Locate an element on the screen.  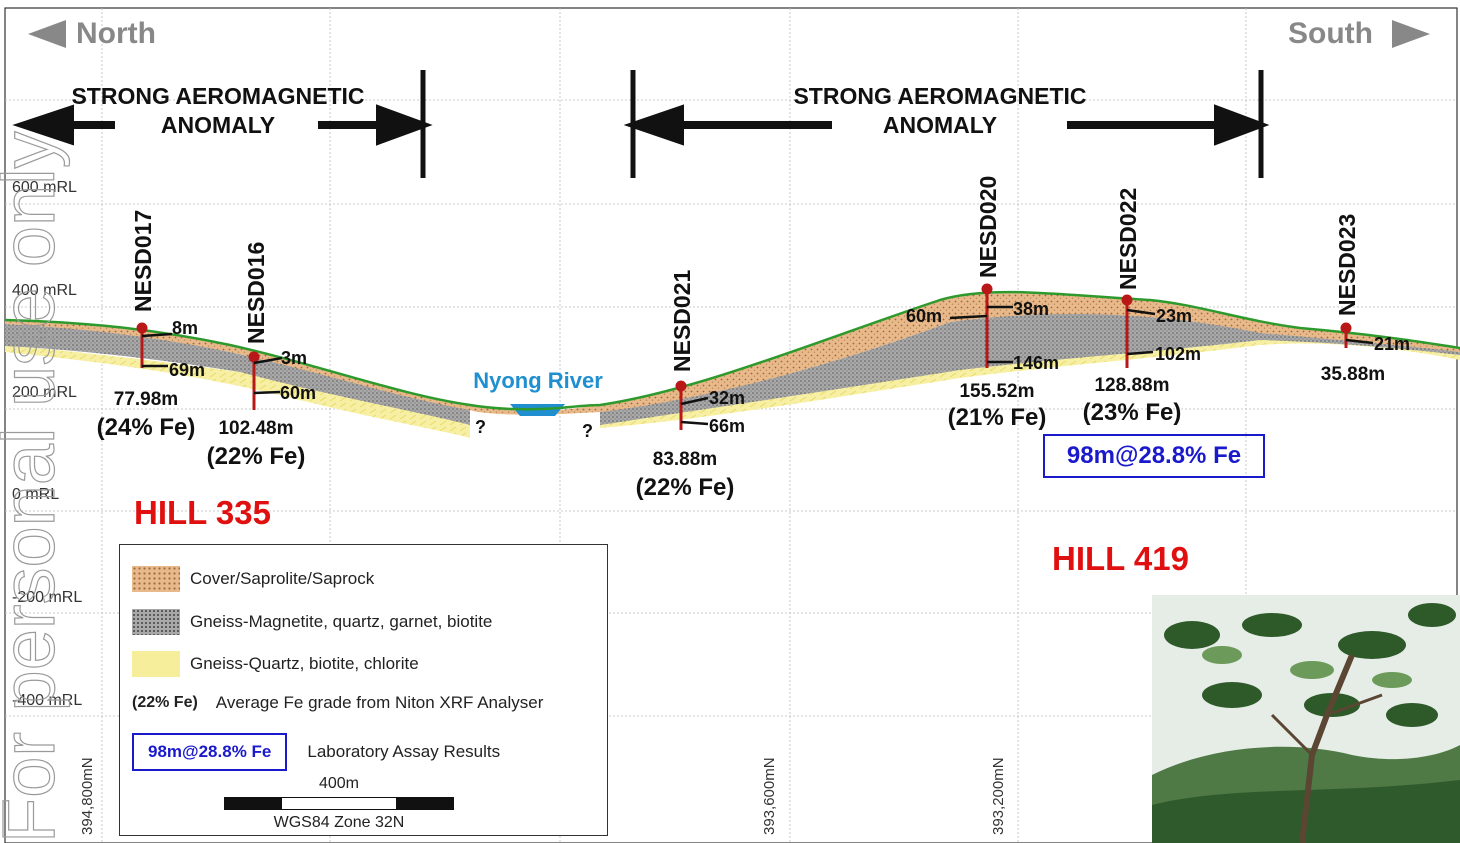
hole-total-depth: 102.48m is located at coordinates (255, 428).